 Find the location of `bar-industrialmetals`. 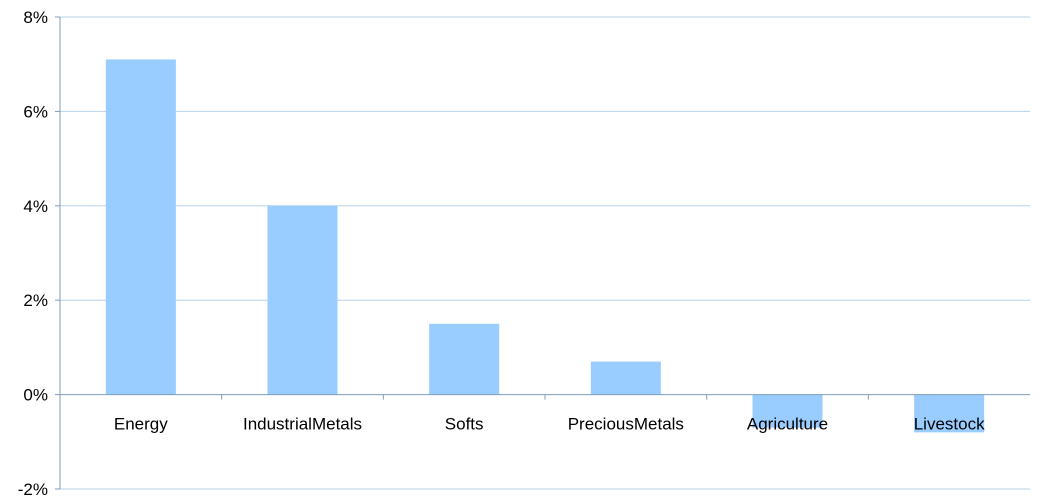

bar-industrialmetals is located at coordinates (302, 300).